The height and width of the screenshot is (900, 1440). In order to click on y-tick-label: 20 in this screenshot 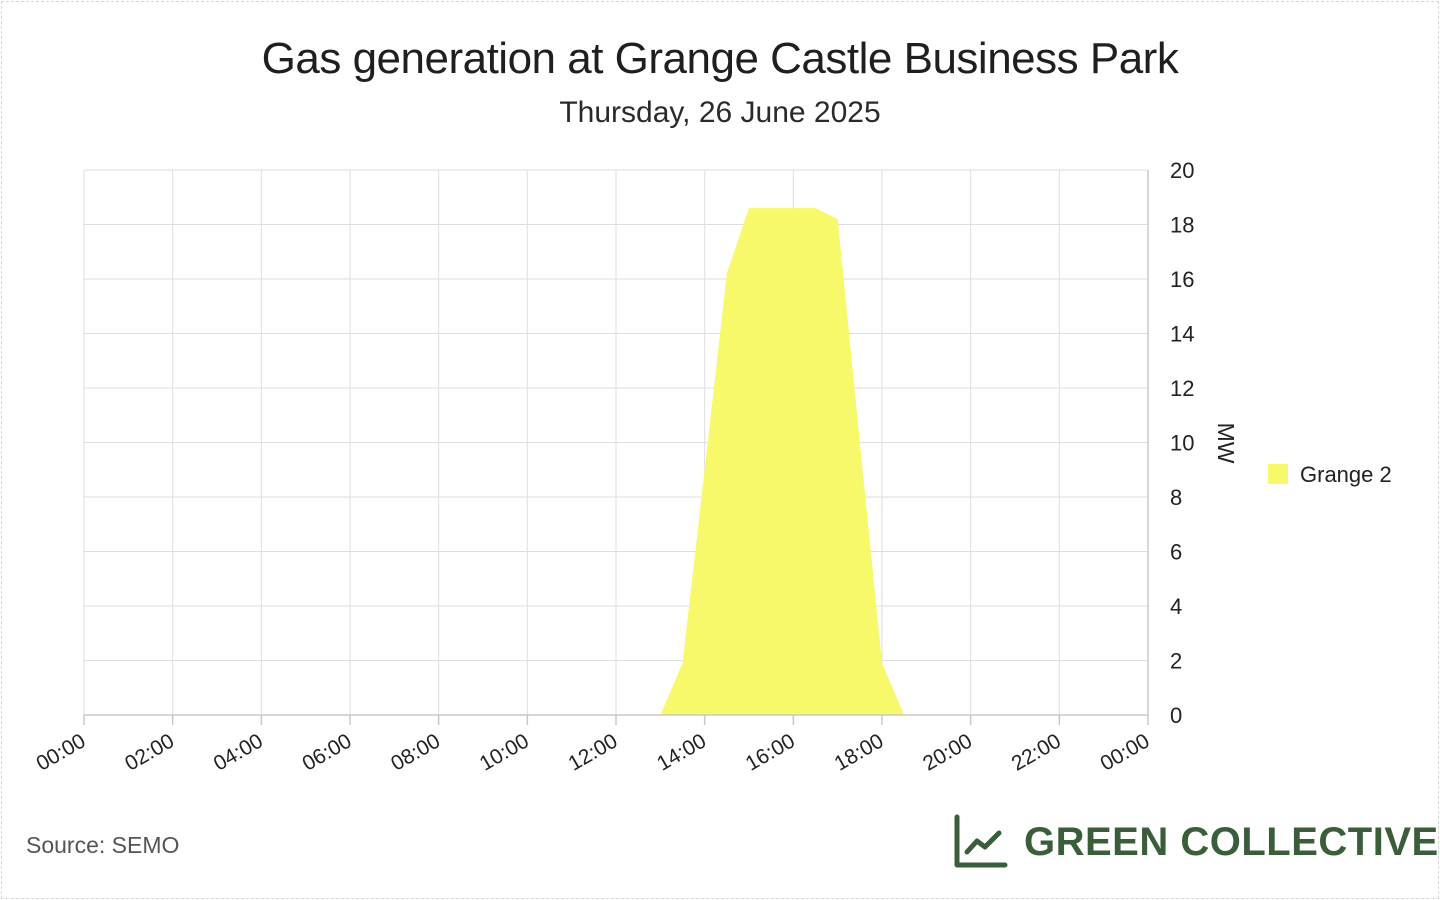, I will do `click(1182, 170)`.